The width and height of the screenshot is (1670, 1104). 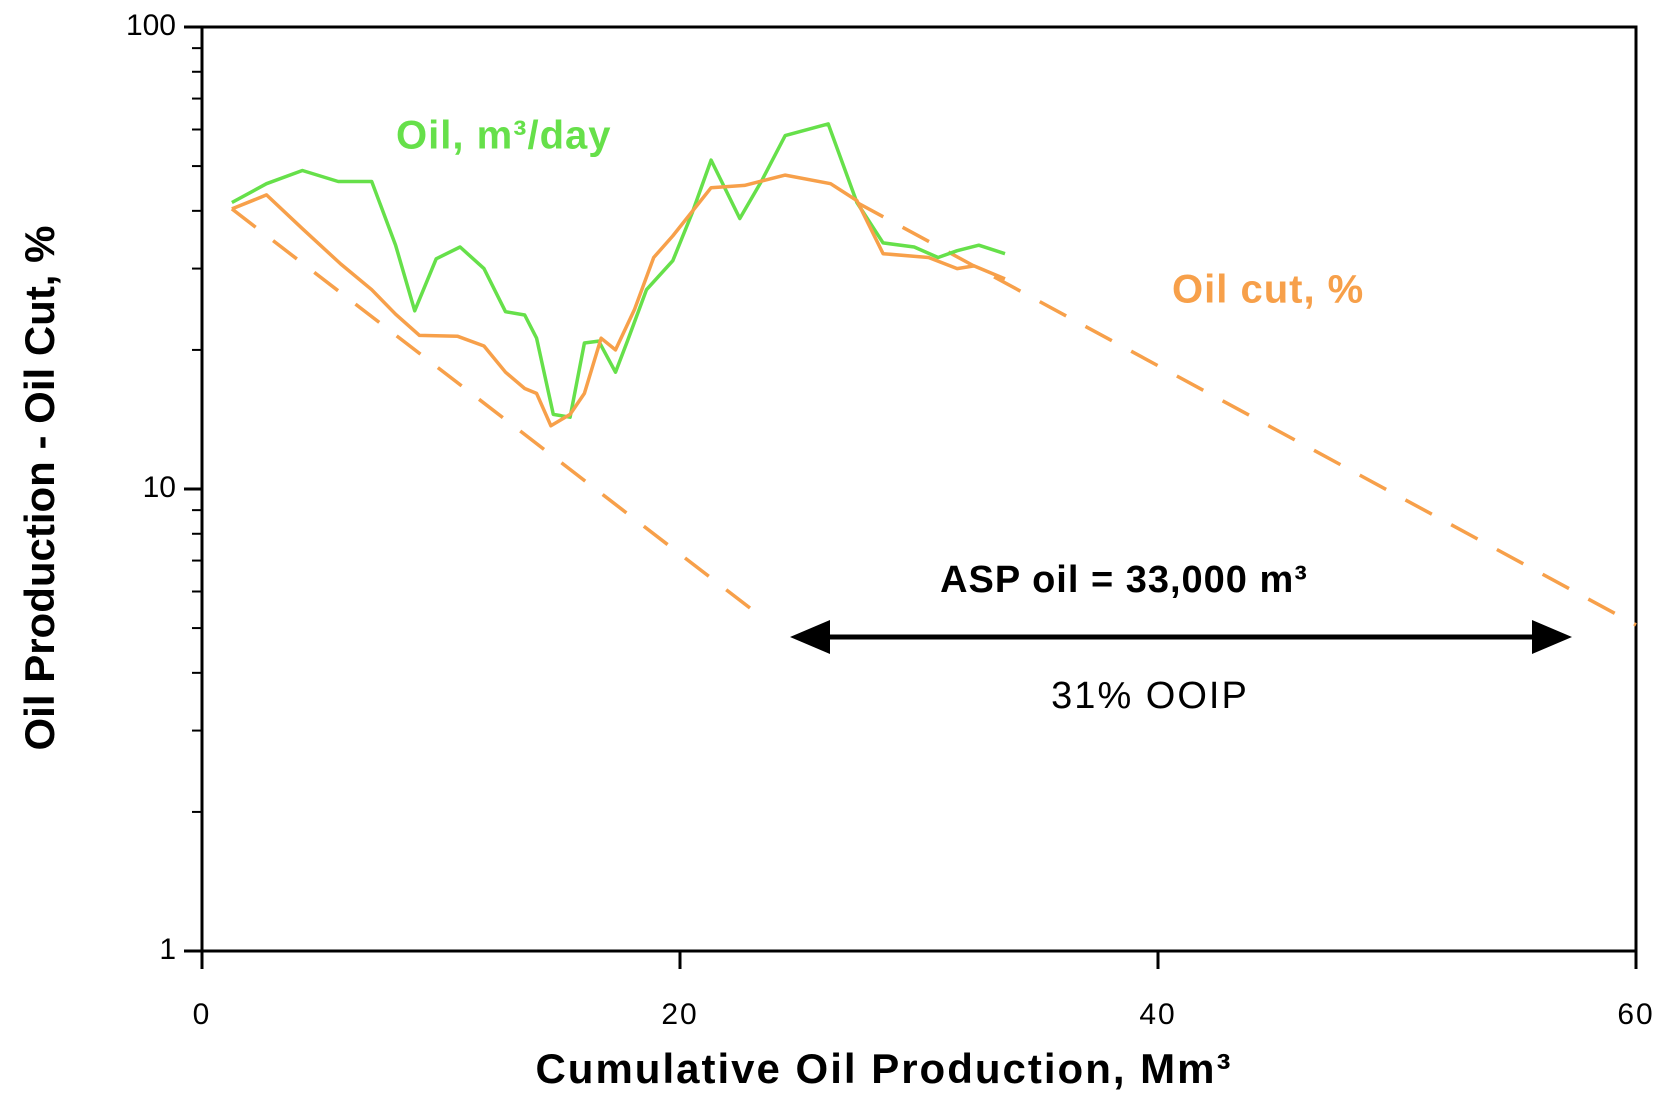 What do you see at coordinates (1635, 1014) in the screenshot?
I see `x-tick-label: 60` at bounding box center [1635, 1014].